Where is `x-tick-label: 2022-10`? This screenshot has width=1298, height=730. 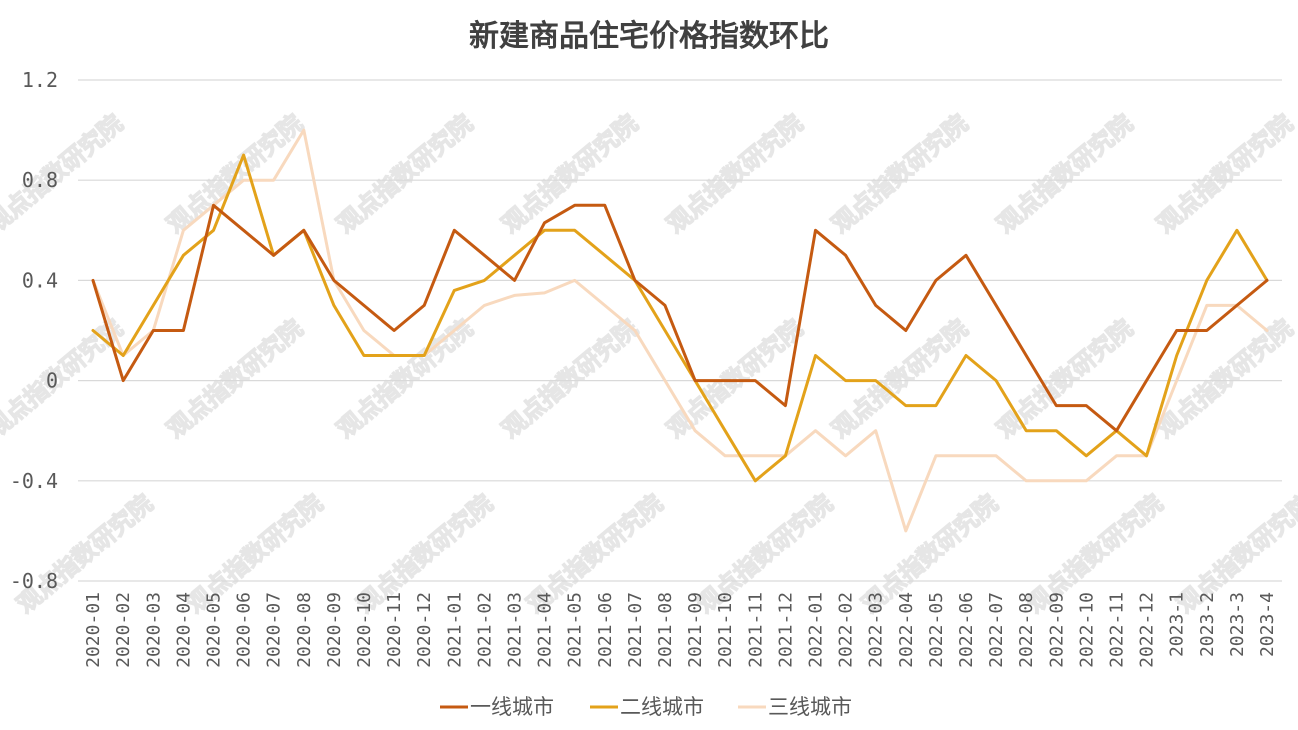
x-tick-label: 2022-10 is located at coordinates (1086, 630).